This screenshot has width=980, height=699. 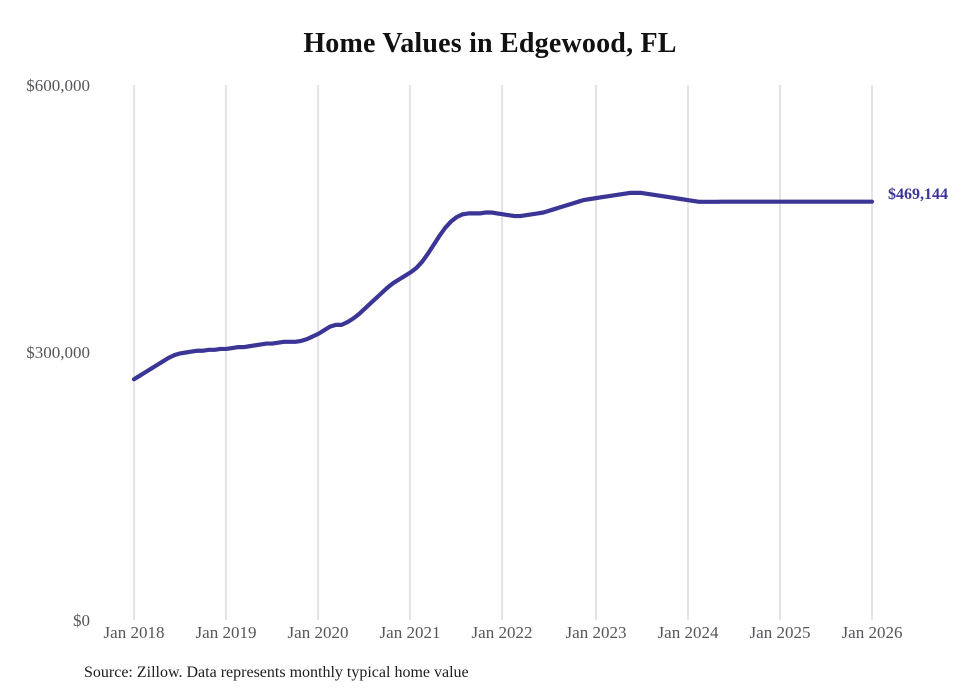 What do you see at coordinates (918, 194) in the screenshot?
I see `latest-value-annotation: $469,144` at bounding box center [918, 194].